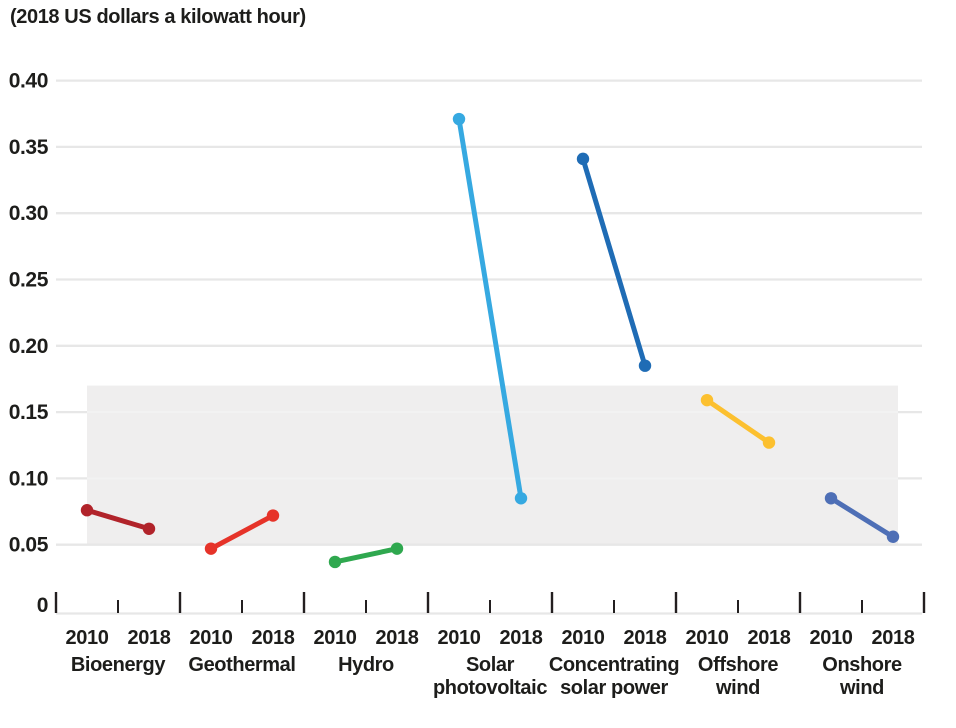 The width and height of the screenshot is (956, 728). Describe the element at coordinates (862, 665) in the screenshot. I see `group-label-onshore-wind: Onshore` at that location.